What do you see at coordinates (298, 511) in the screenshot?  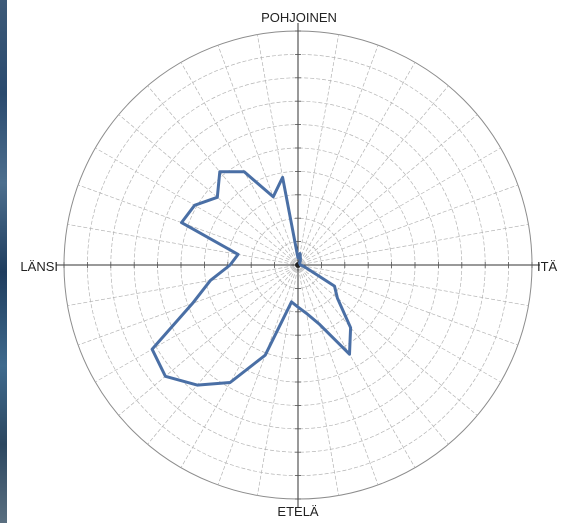 I see `south-label: ETELÄ` at bounding box center [298, 511].